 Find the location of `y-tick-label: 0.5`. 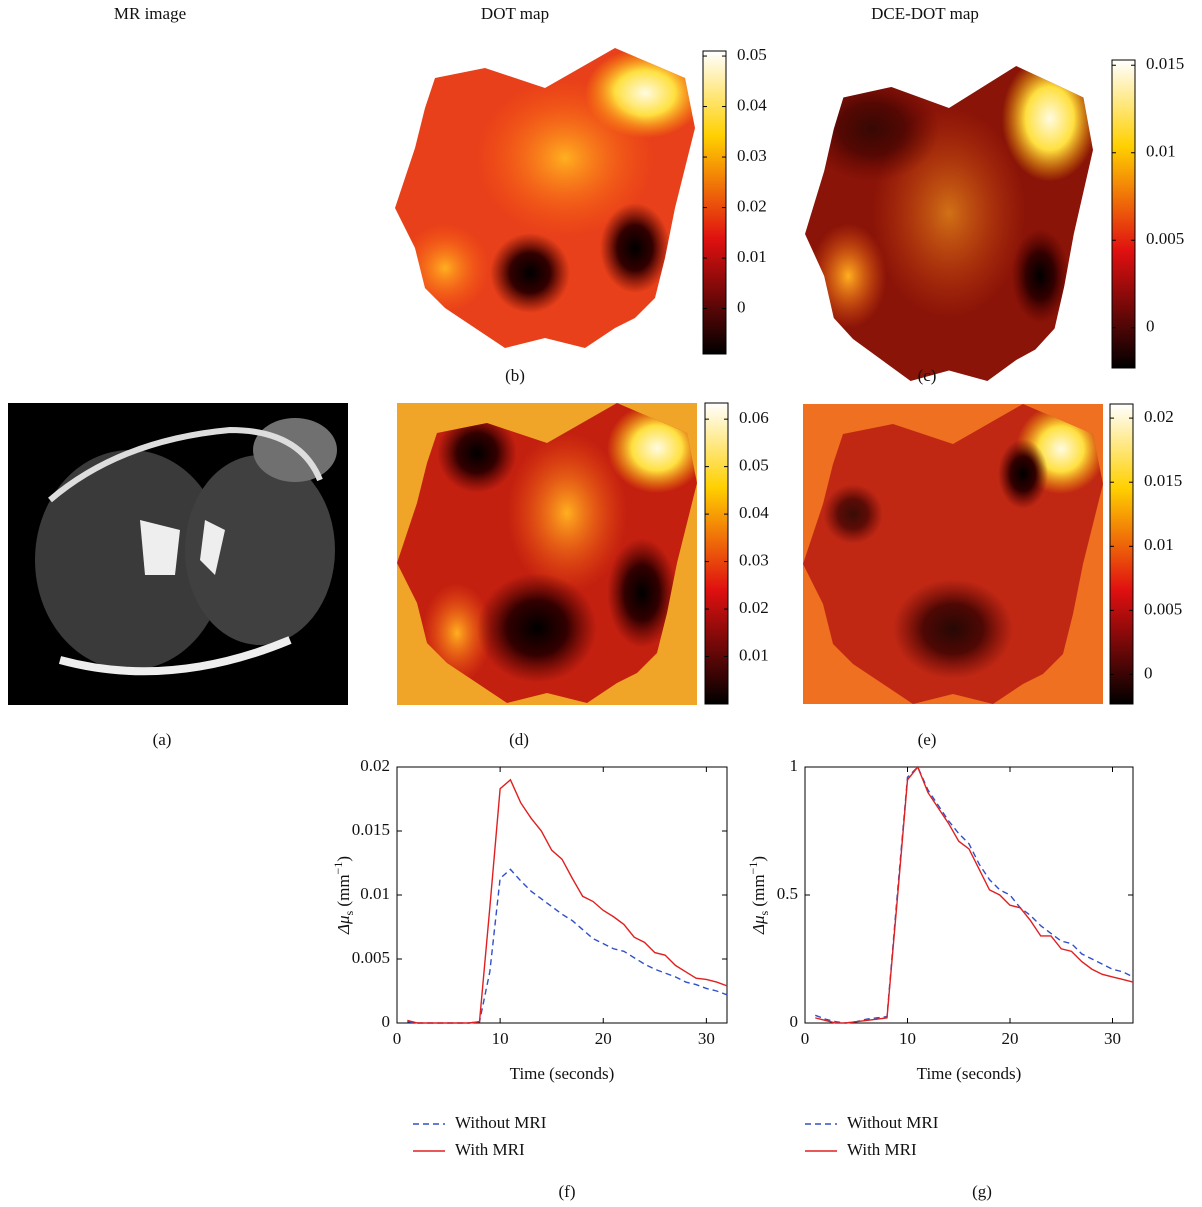

y-tick-label: 0.5 is located at coordinates (787, 893).